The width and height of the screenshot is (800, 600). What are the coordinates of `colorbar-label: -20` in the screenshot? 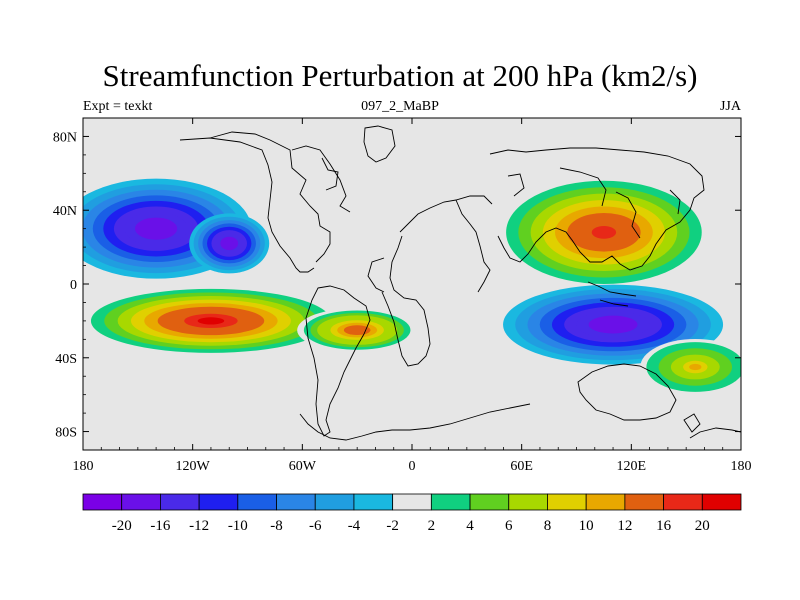 It's located at (122, 526).